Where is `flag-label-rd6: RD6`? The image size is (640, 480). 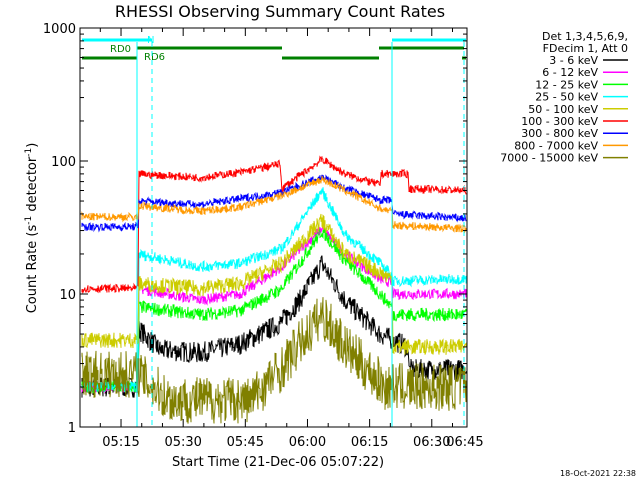 flag-label-rd6: RD6 is located at coordinates (154, 57).